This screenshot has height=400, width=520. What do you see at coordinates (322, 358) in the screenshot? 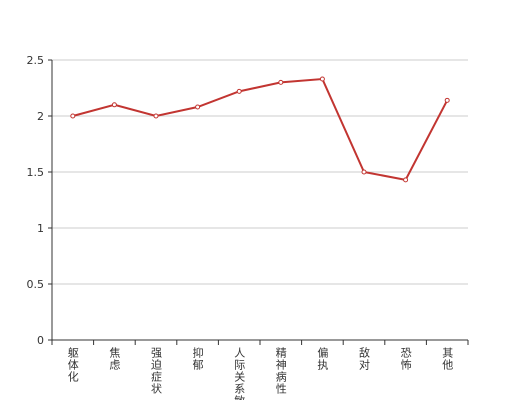
I see `x-tick-label: 偏执` at bounding box center [322, 358].